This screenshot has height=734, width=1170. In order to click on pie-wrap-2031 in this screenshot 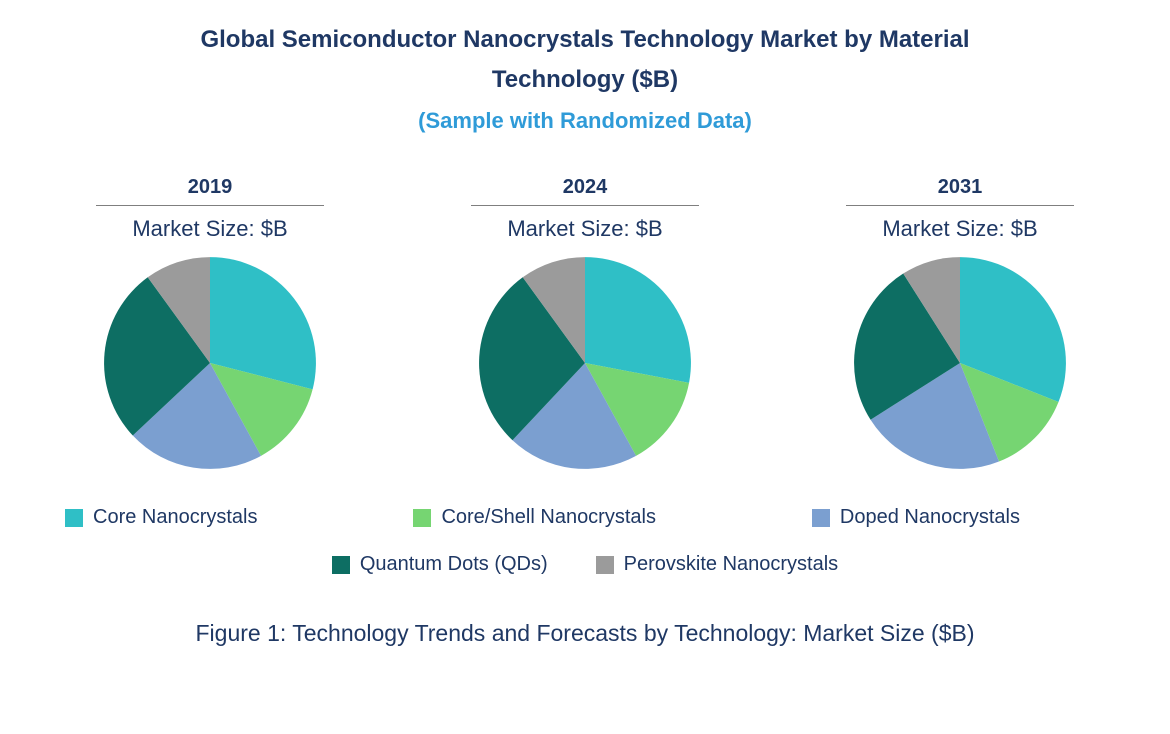, I will do `click(960, 363)`.